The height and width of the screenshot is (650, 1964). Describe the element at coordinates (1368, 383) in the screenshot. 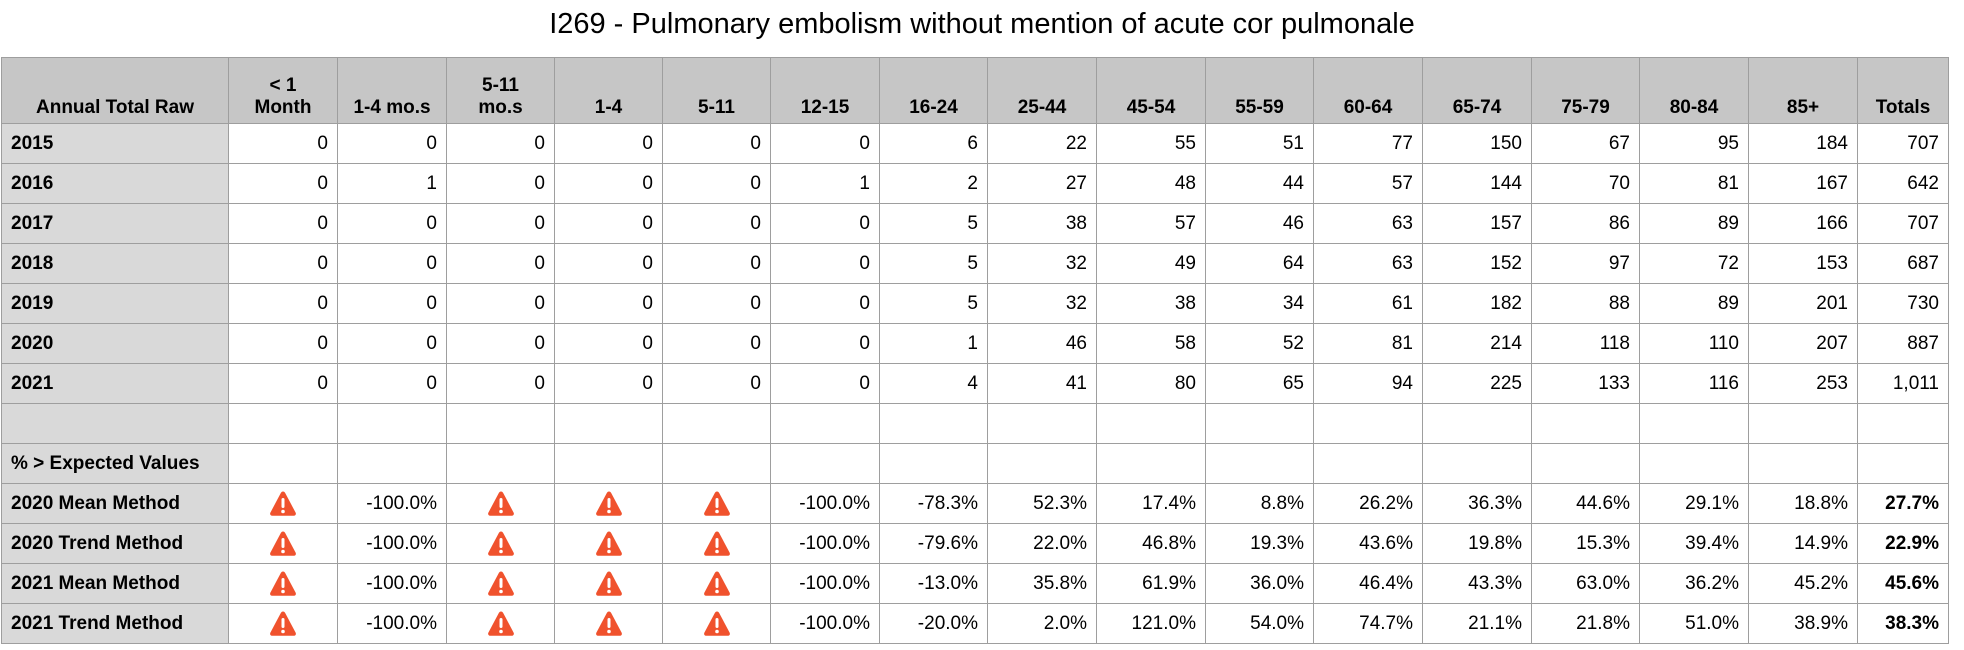

I see `table-cell: 94` at that location.